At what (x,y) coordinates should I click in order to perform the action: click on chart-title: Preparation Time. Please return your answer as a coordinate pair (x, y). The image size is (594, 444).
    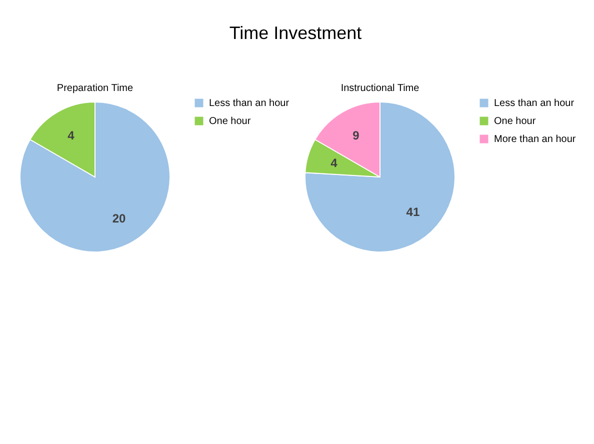
    Looking at the image, I should click on (95, 88).